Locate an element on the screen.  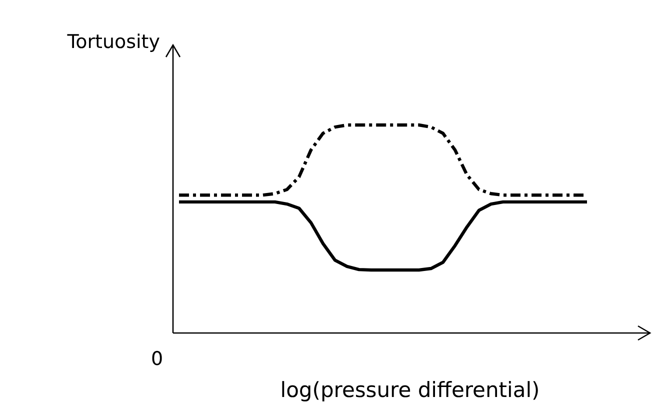
y-axis-title: Tortuosity is located at coordinates (113, 42).